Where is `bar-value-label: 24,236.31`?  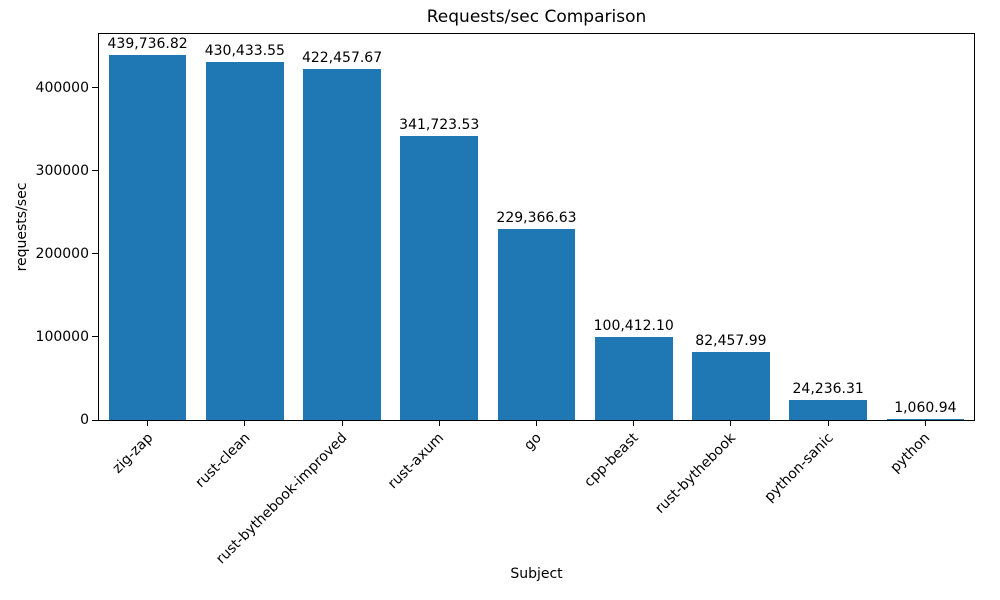 bar-value-label: 24,236.31 is located at coordinates (828, 388).